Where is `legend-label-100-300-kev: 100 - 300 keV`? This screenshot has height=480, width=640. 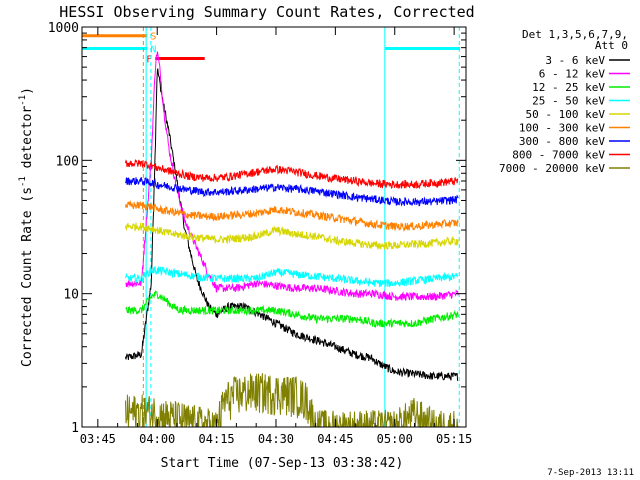 legend-label-100-300-kev: 100 - 300 keV is located at coordinates (562, 128).